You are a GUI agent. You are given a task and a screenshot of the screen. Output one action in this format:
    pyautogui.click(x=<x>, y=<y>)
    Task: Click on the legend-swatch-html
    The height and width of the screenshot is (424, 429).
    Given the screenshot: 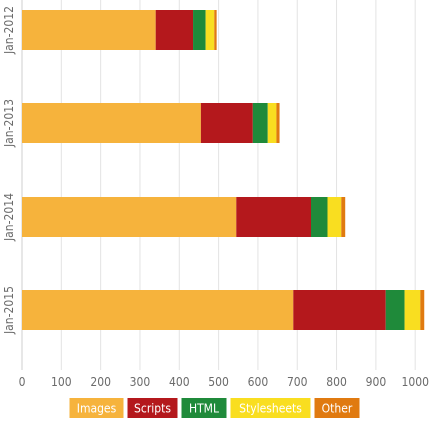 What is the action you would take?
    pyautogui.click(x=204, y=408)
    